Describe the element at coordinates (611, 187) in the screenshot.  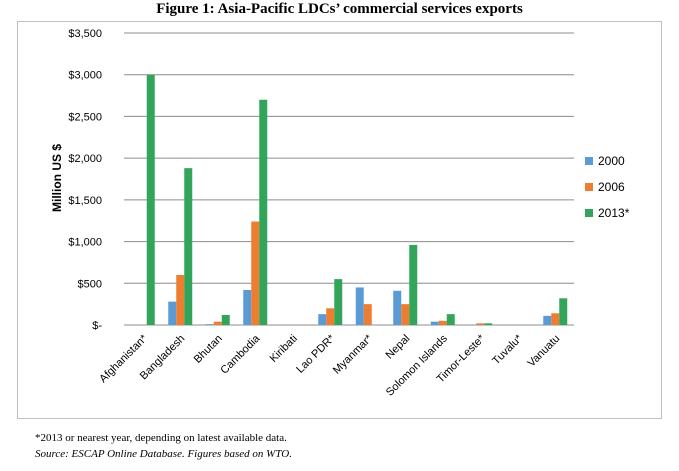
I see `legend-label: 2006` at that location.